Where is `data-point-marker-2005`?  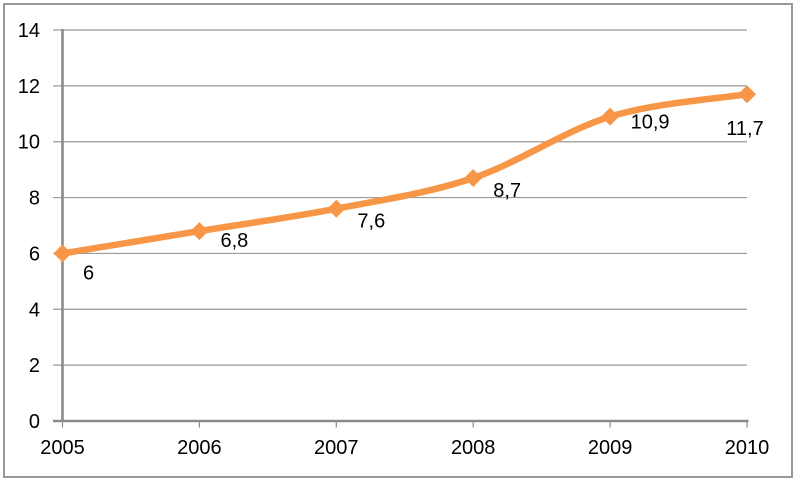
data-point-marker-2005 is located at coordinates (62, 253).